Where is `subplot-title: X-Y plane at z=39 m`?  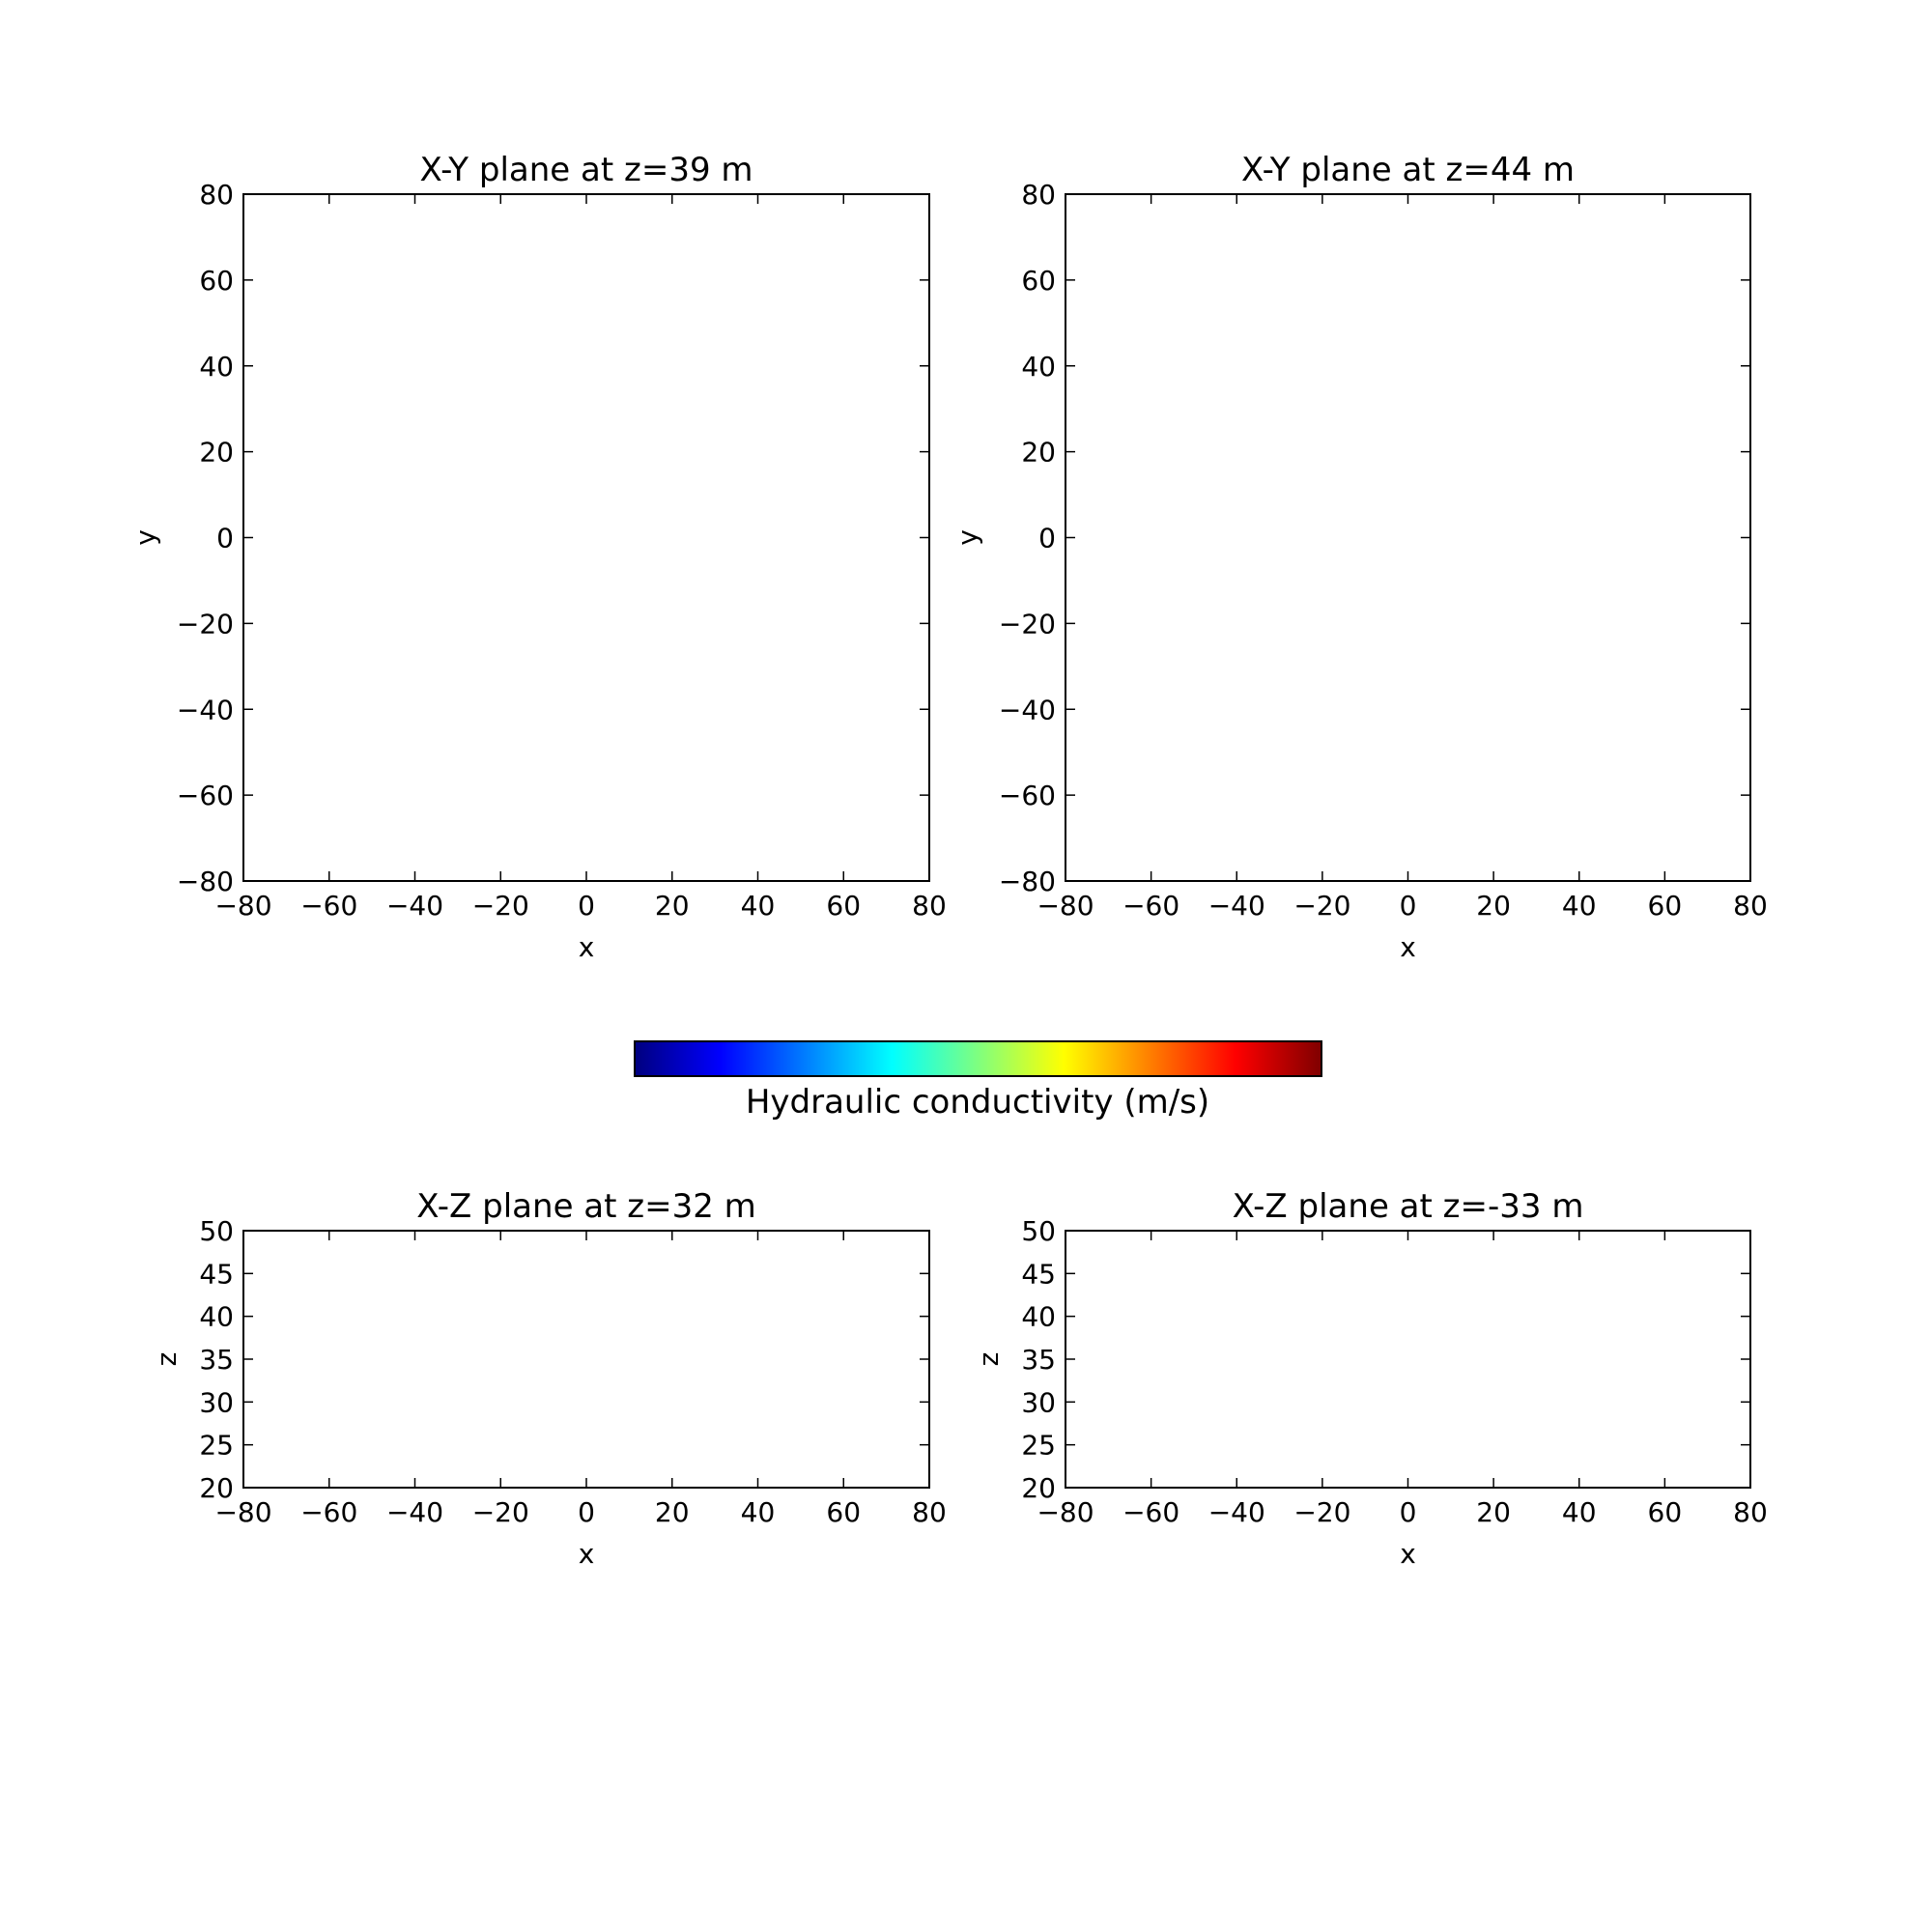 subplot-title: X-Y plane at z=39 m is located at coordinates (586, 170).